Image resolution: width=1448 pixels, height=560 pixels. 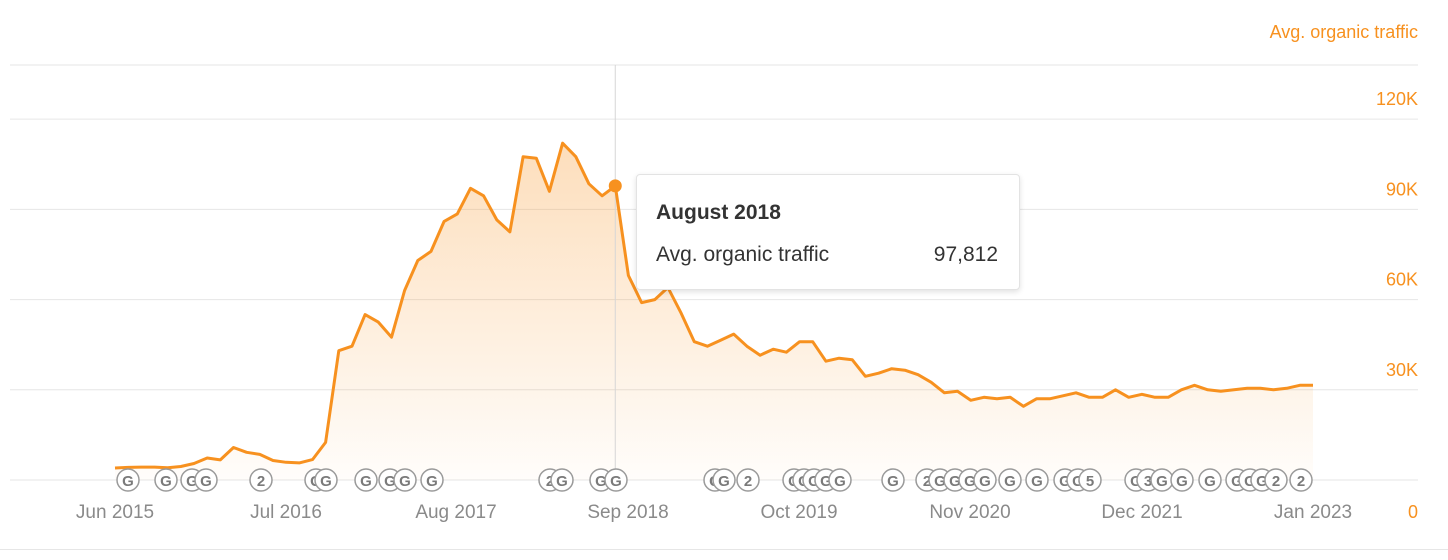 I want to click on tooltip-label: Avg. organic traffic, so click(x=743, y=254).